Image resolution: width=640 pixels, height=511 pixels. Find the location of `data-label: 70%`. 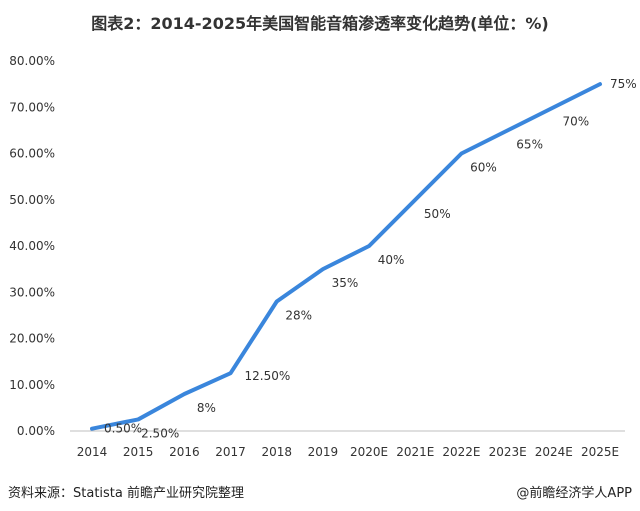

data-label: 70% is located at coordinates (575, 121).